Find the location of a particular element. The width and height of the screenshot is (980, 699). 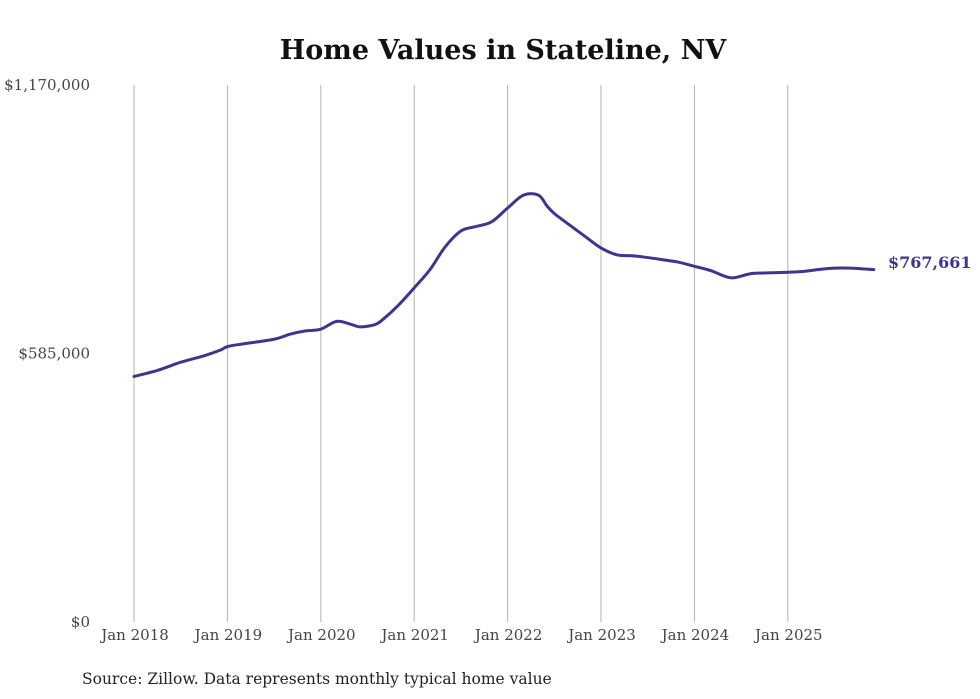

end-value-label: $767,661 is located at coordinates (930, 262).